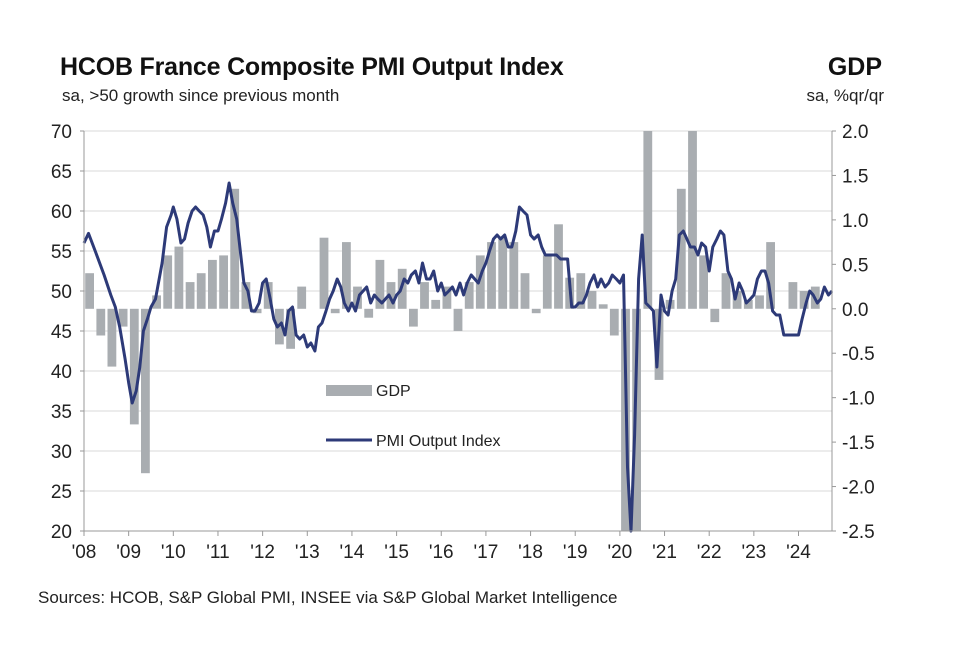  What do you see at coordinates (134, 366) in the screenshot?
I see `gdp-bar-2009Q1` at bounding box center [134, 366].